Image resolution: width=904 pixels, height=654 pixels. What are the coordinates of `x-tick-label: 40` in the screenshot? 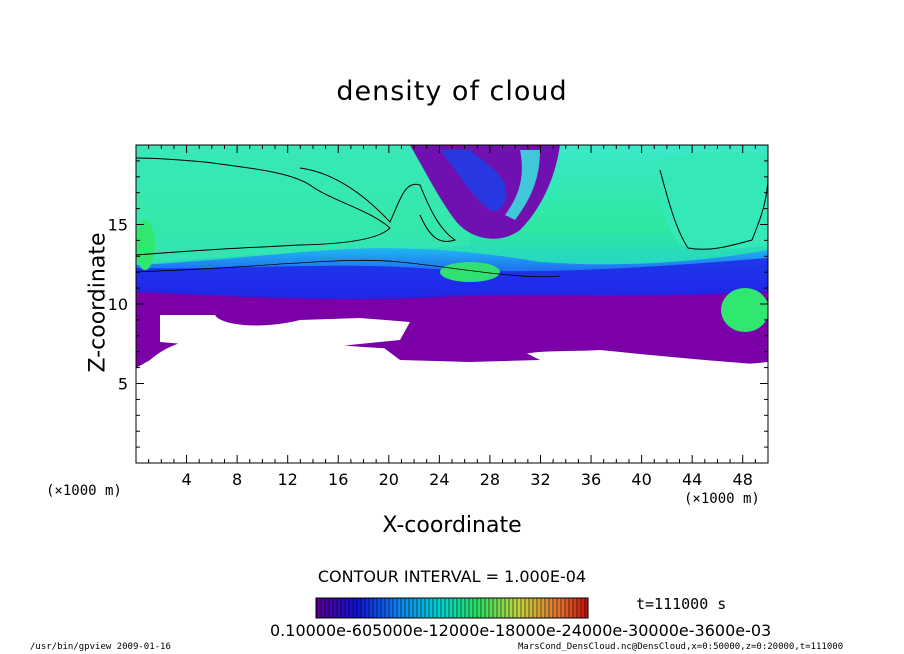 It's located at (641, 479).